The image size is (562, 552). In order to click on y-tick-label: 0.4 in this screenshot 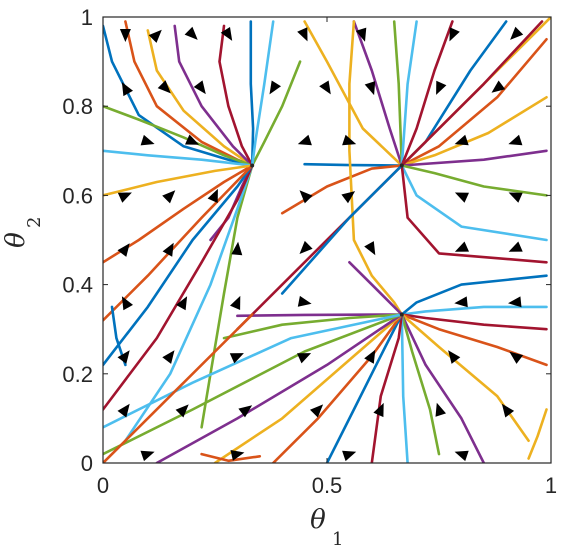, I will do `click(77, 285)`.